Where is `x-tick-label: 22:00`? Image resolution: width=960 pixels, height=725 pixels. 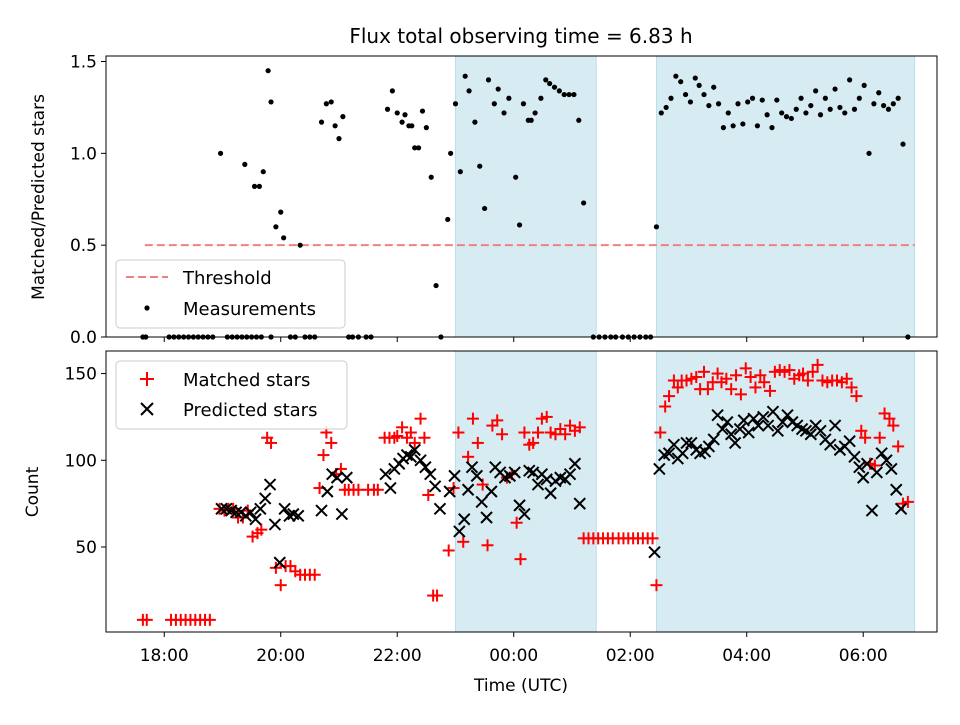 x-tick-label: 22:00 is located at coordinates (397, 656).